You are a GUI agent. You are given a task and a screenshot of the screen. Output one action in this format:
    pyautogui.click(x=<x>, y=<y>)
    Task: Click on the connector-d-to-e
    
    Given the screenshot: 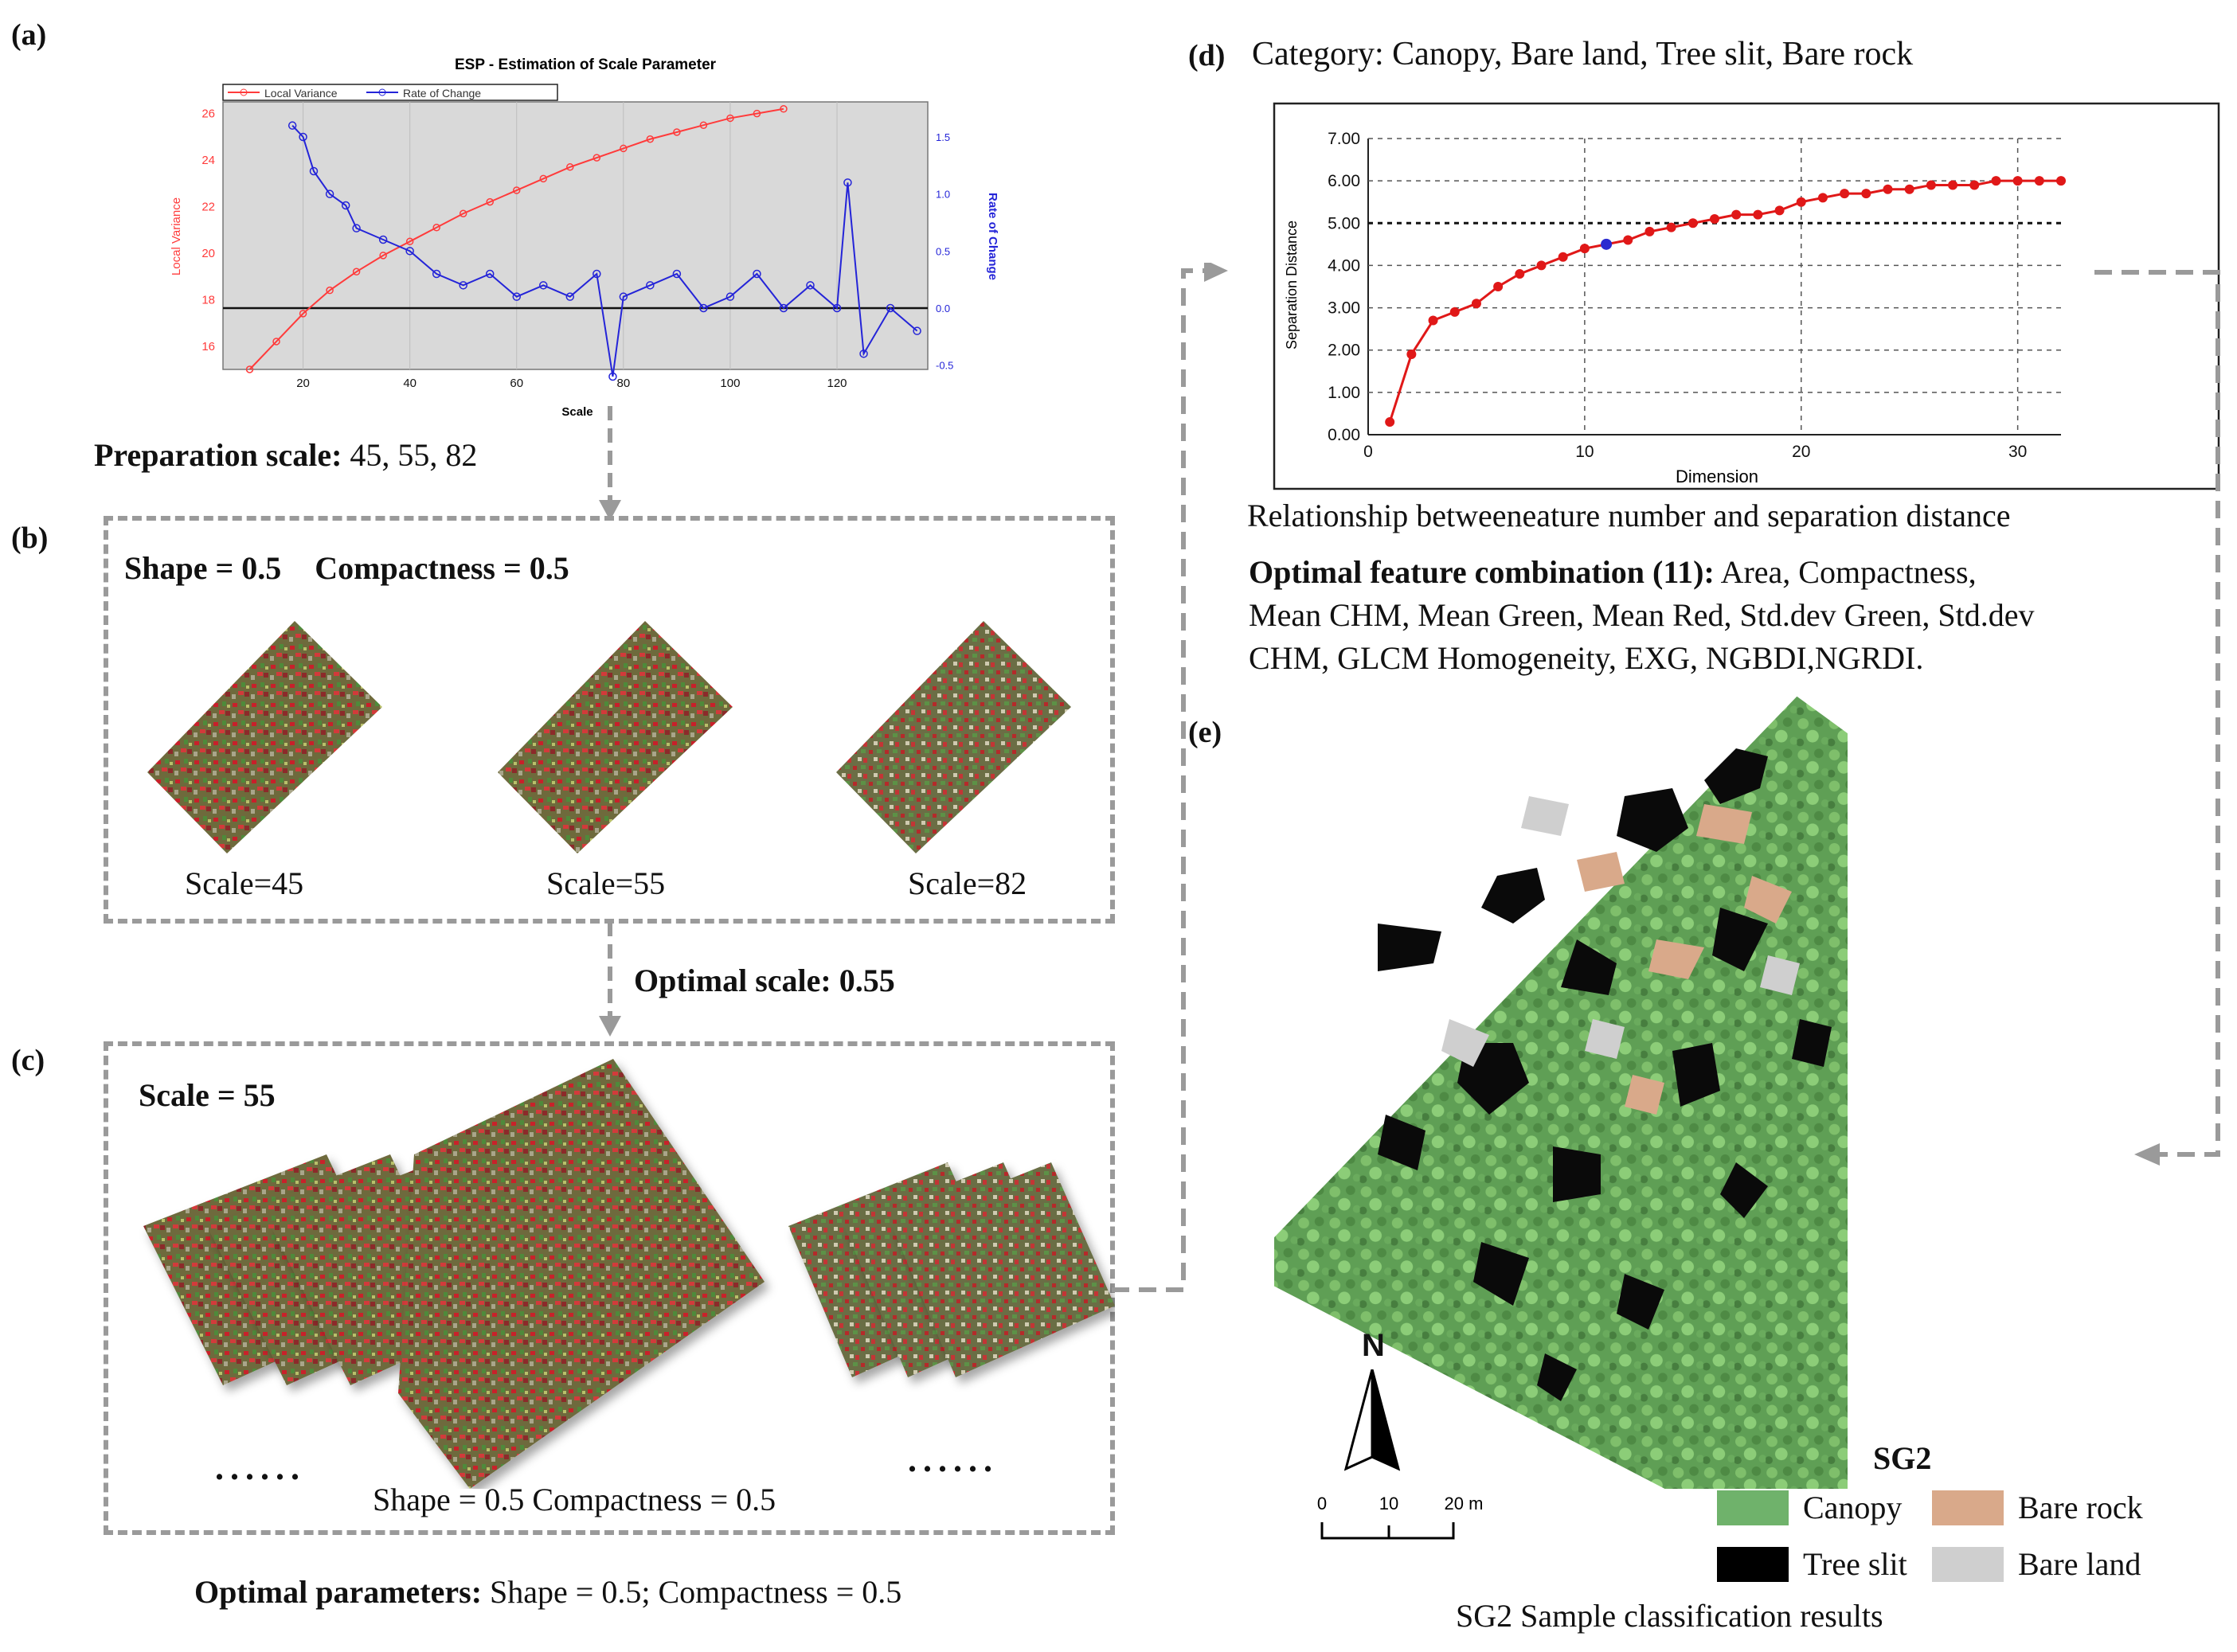 What is the action you would take?
    pyautogui.click(x=2157, y=718)
    